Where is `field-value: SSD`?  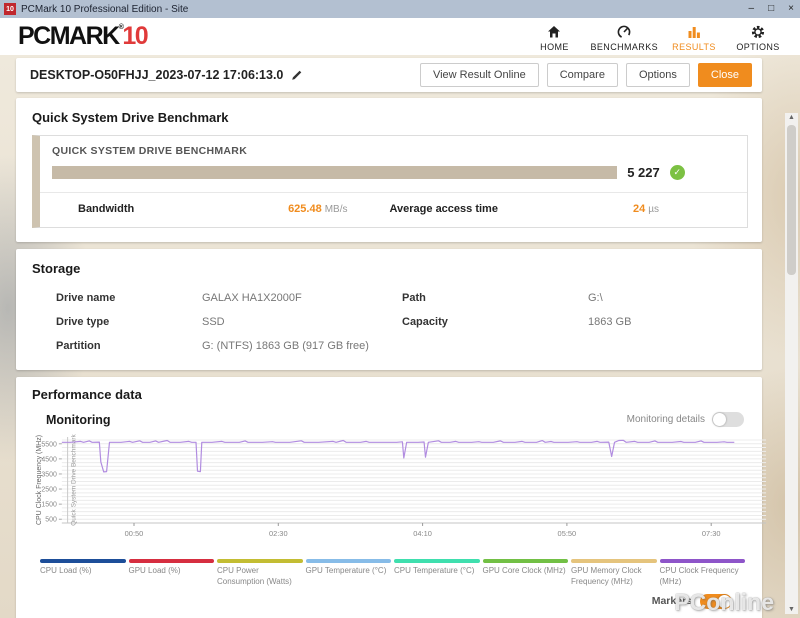
field-value: SSD is located at coordinates (213, 322).